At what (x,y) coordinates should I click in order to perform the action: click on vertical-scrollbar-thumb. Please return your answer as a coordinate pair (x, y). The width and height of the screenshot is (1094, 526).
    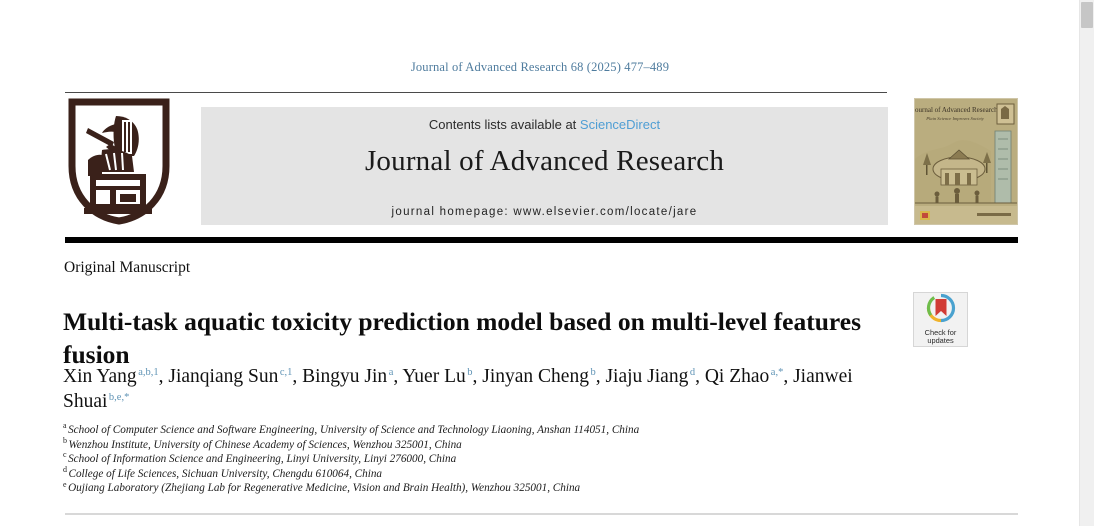
    Looking at the image, I should click on (1087, 15).